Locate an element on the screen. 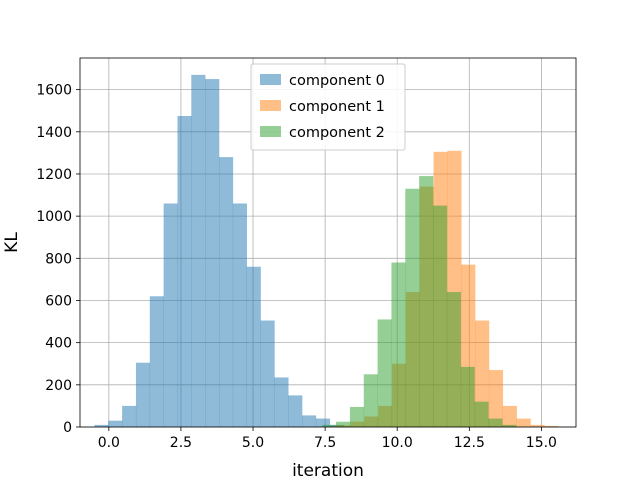 The image size is (640, 480). y-tick-label: 1000 is located at coordinates (54, 217).